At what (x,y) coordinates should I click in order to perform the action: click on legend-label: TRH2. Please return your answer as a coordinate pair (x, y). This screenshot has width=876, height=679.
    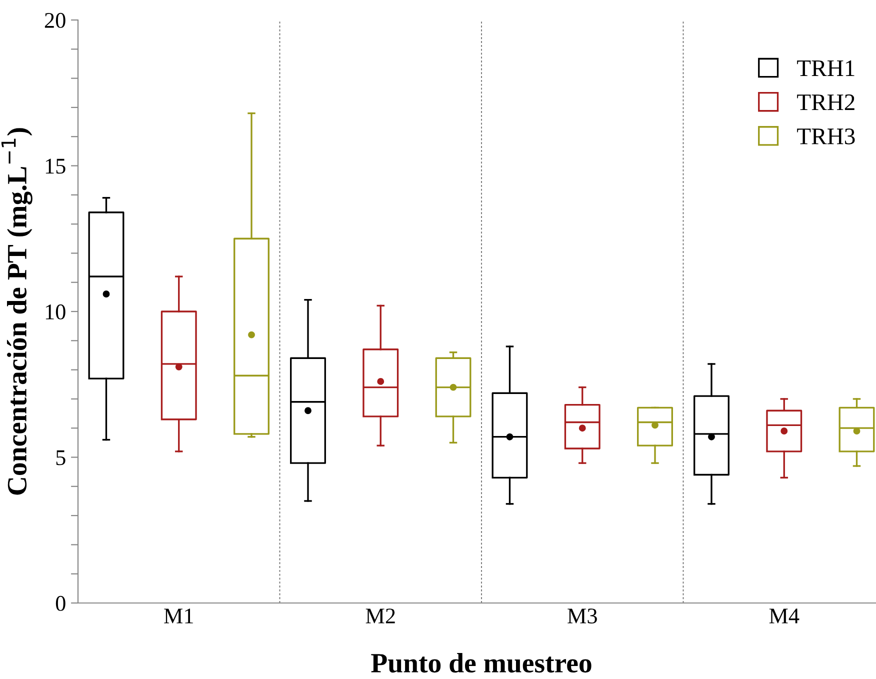
    Looking at the image, I should click on (825, 102).